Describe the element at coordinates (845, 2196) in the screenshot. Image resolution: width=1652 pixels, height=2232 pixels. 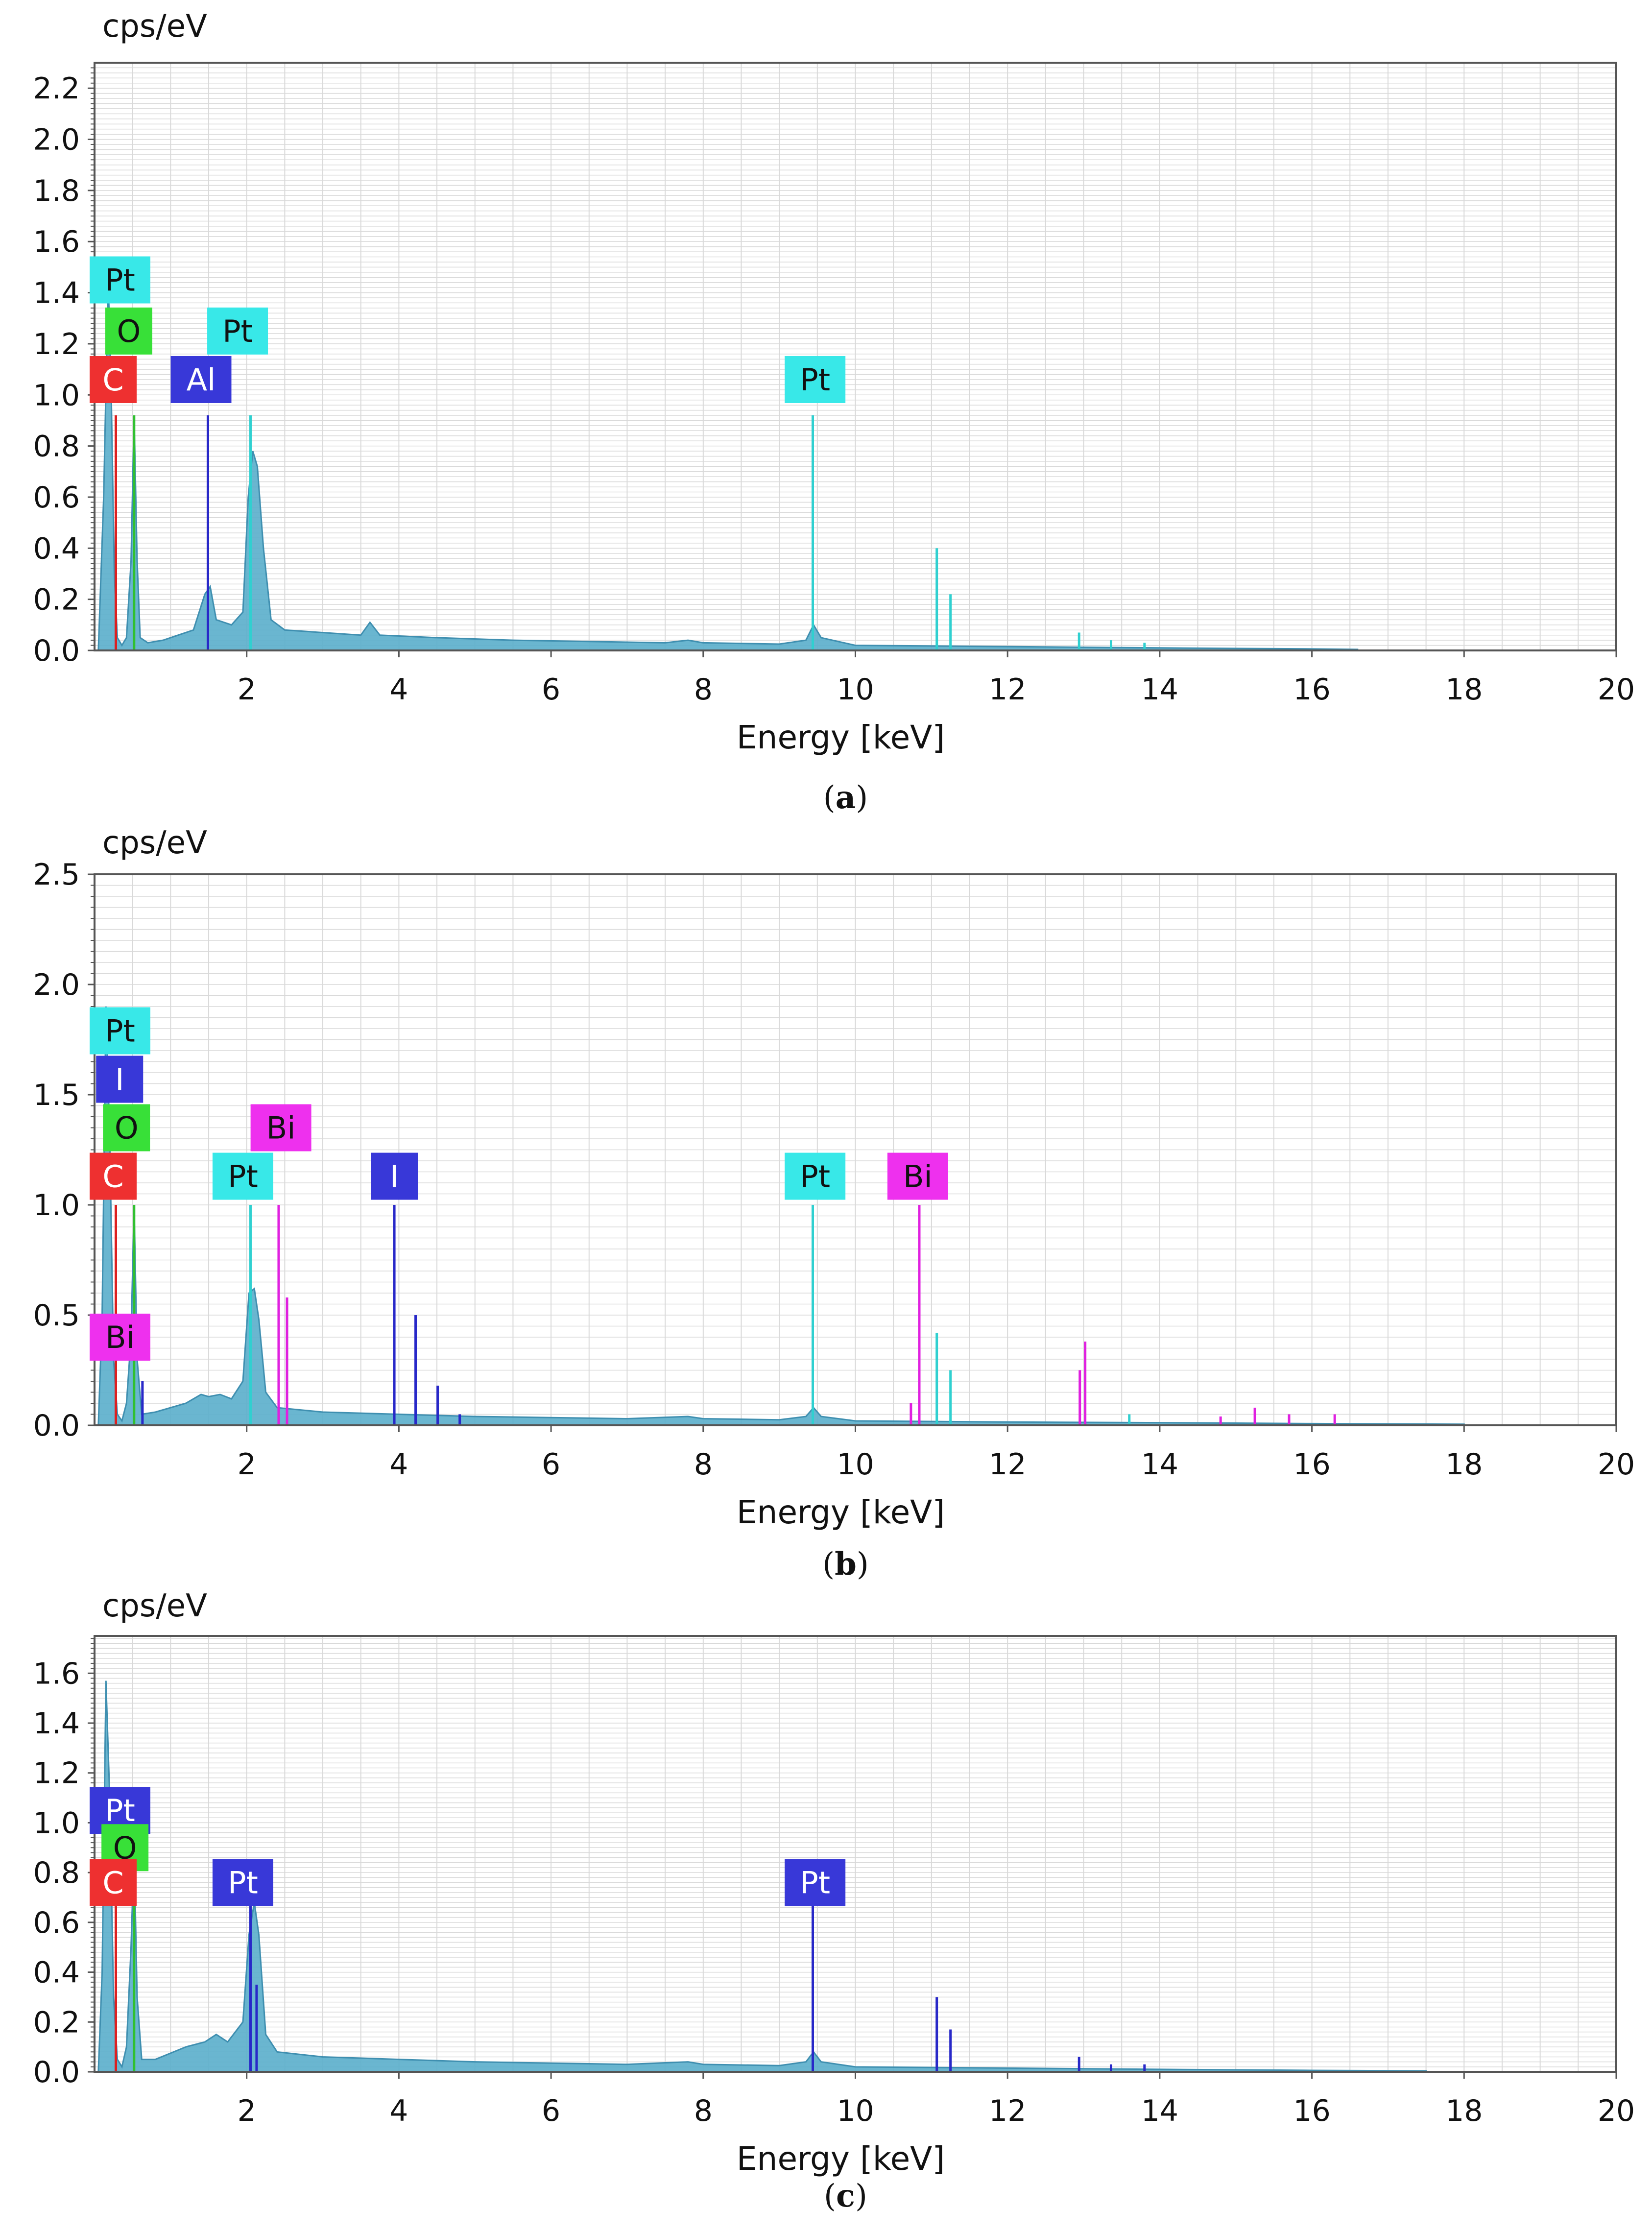
I see `panel-caption: (c)` at that location.